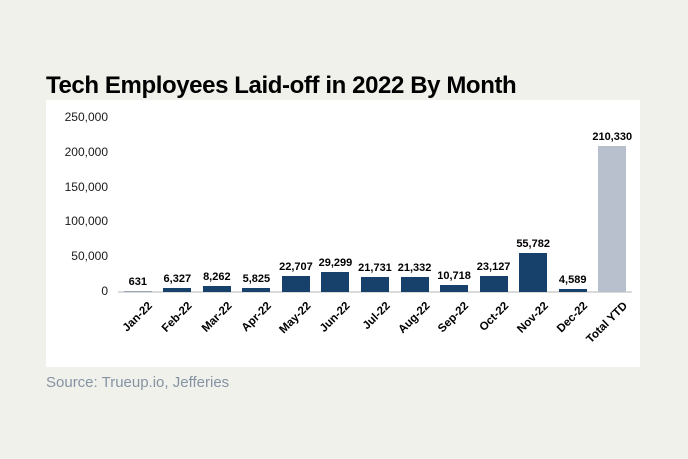 This screenshot has width=688, height=459. I want to click on bar-column: 210,330, so click(612, 205).